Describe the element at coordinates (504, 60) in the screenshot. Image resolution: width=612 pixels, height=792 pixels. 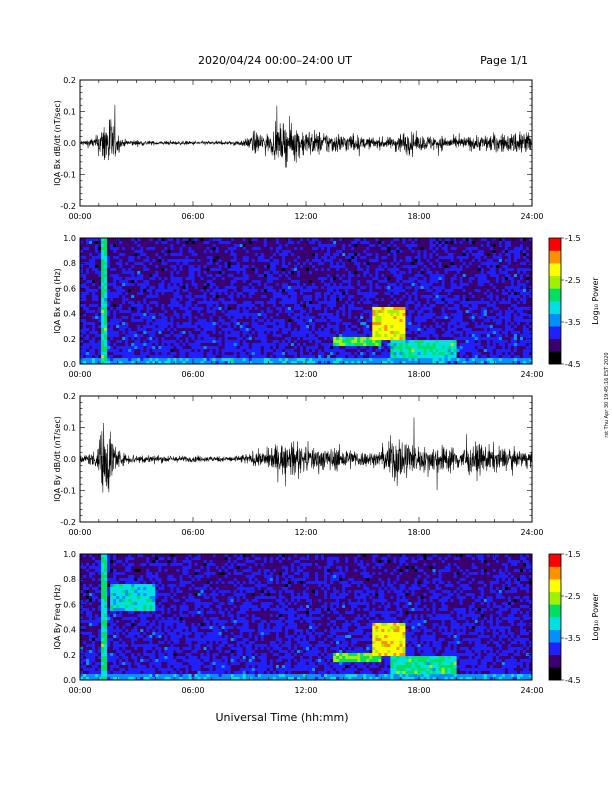
I see `page-number: Page 1/1` at that location.